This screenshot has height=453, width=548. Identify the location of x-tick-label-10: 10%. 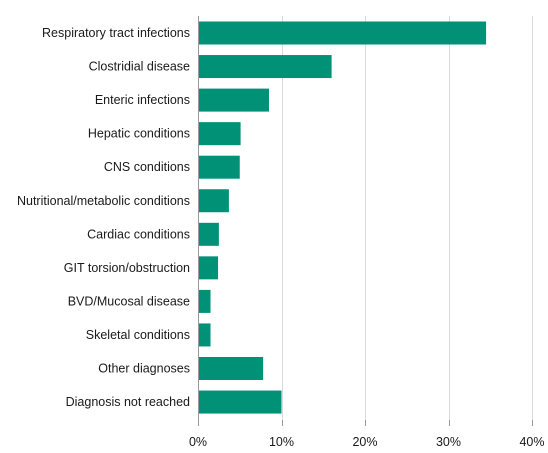
(281, 442).